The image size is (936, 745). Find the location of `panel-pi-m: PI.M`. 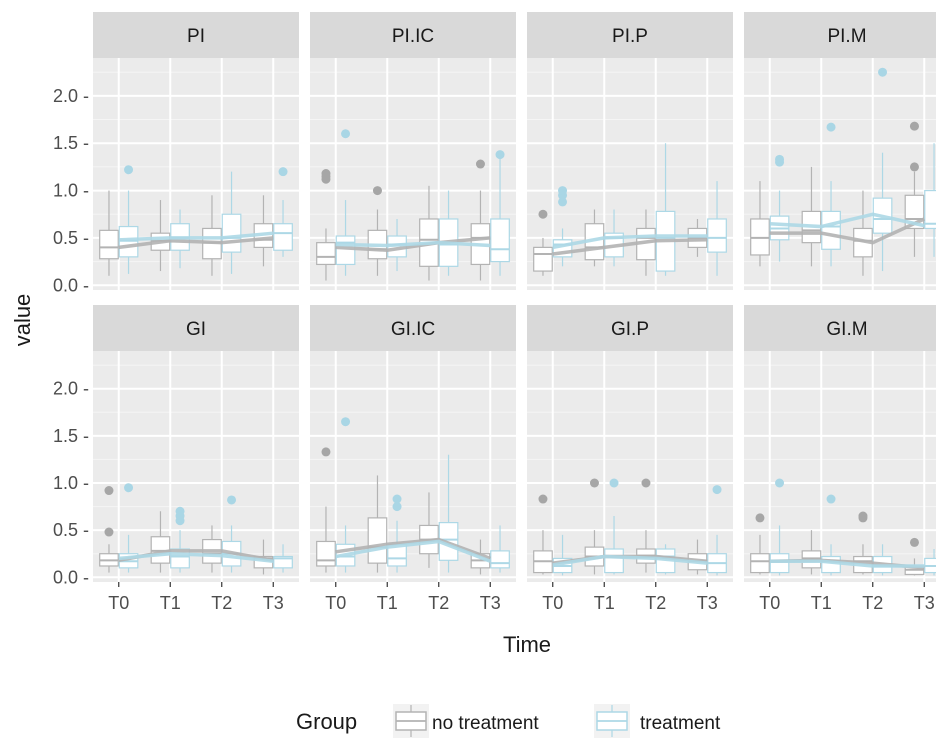

panel-pi-m: PI.M is located at coordinates (840, 151).